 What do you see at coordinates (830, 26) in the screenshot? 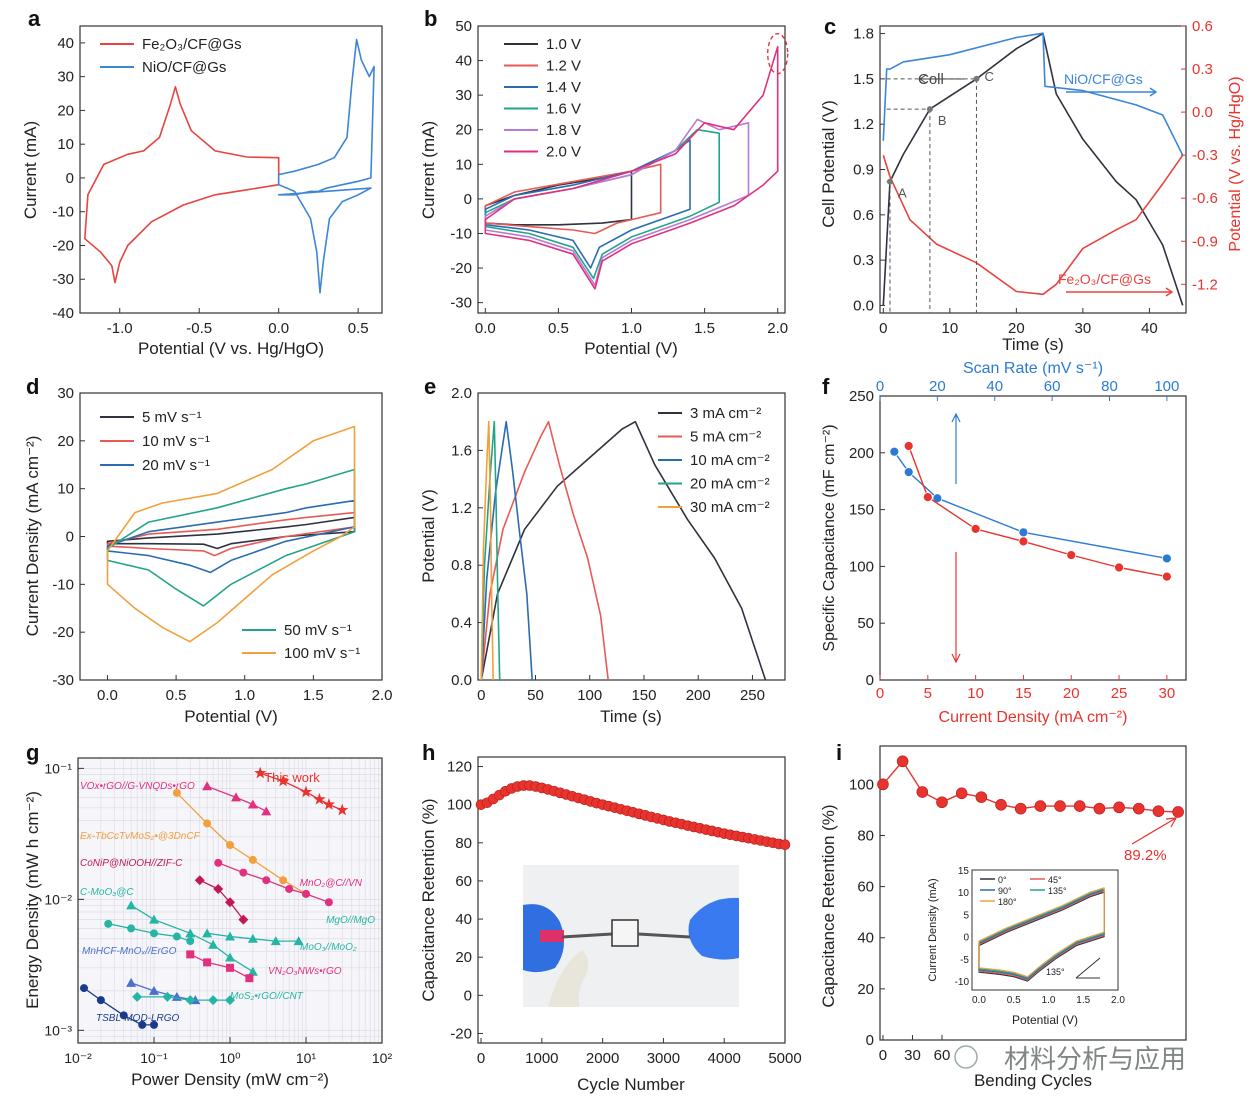
I see `panel-letter: c` at bounding box center [830, 26].